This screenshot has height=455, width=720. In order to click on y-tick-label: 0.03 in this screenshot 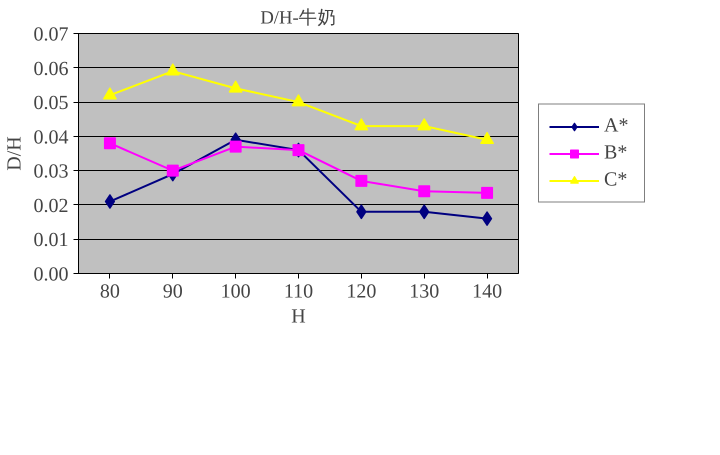, I will do `click(51, 171)`.